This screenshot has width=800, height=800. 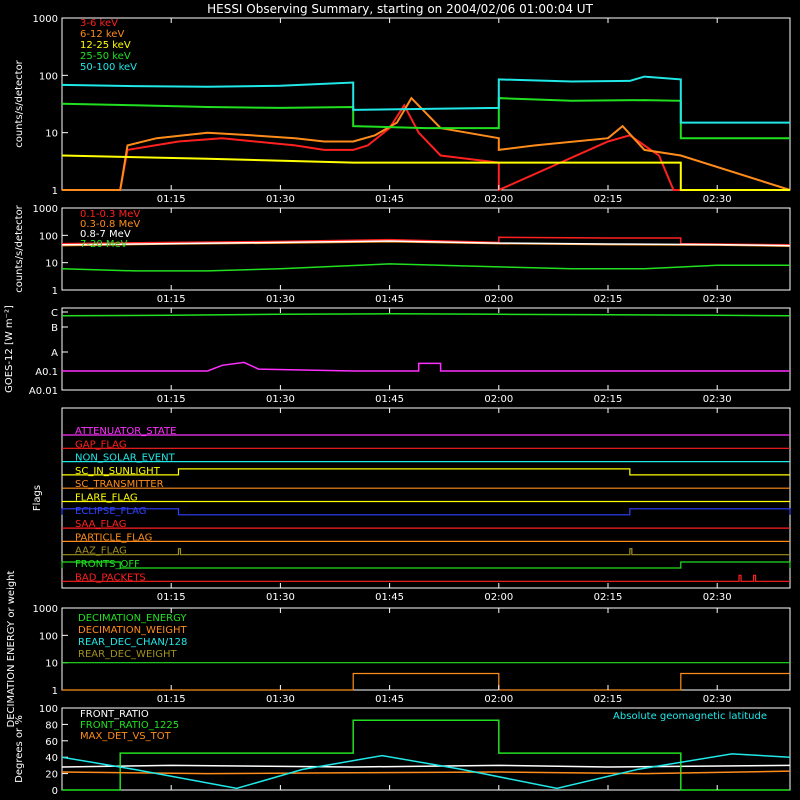 What do you see at coordinates (9, 349) in the screenshot?
I see `goes-ylabel: GOES-12 [W m⁻²]` at bounding box center [9, 349].